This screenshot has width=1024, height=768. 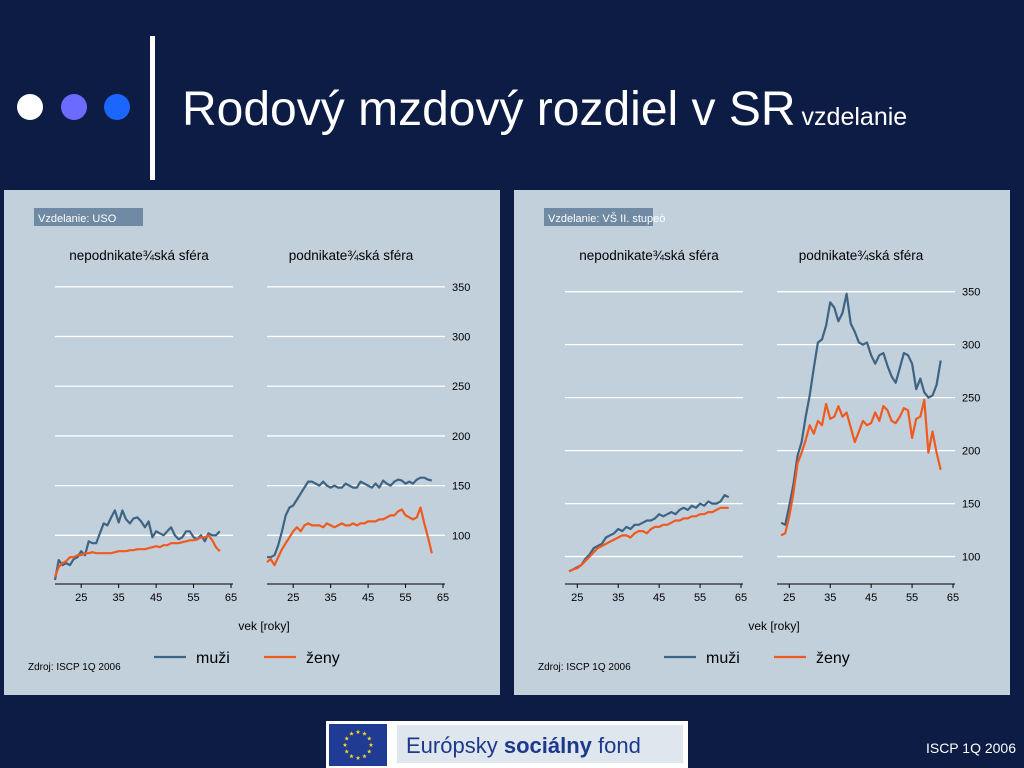 What do you see at coordinates (970, 748) in the screenshot?
I see `footer-label: ISCP 1Q 2006` at bounding box center [970, 748].